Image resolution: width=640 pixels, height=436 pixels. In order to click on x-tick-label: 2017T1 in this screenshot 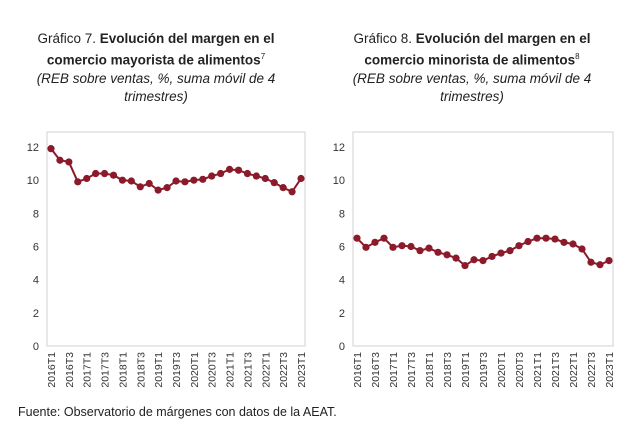, I will do `click(88, 370)`.